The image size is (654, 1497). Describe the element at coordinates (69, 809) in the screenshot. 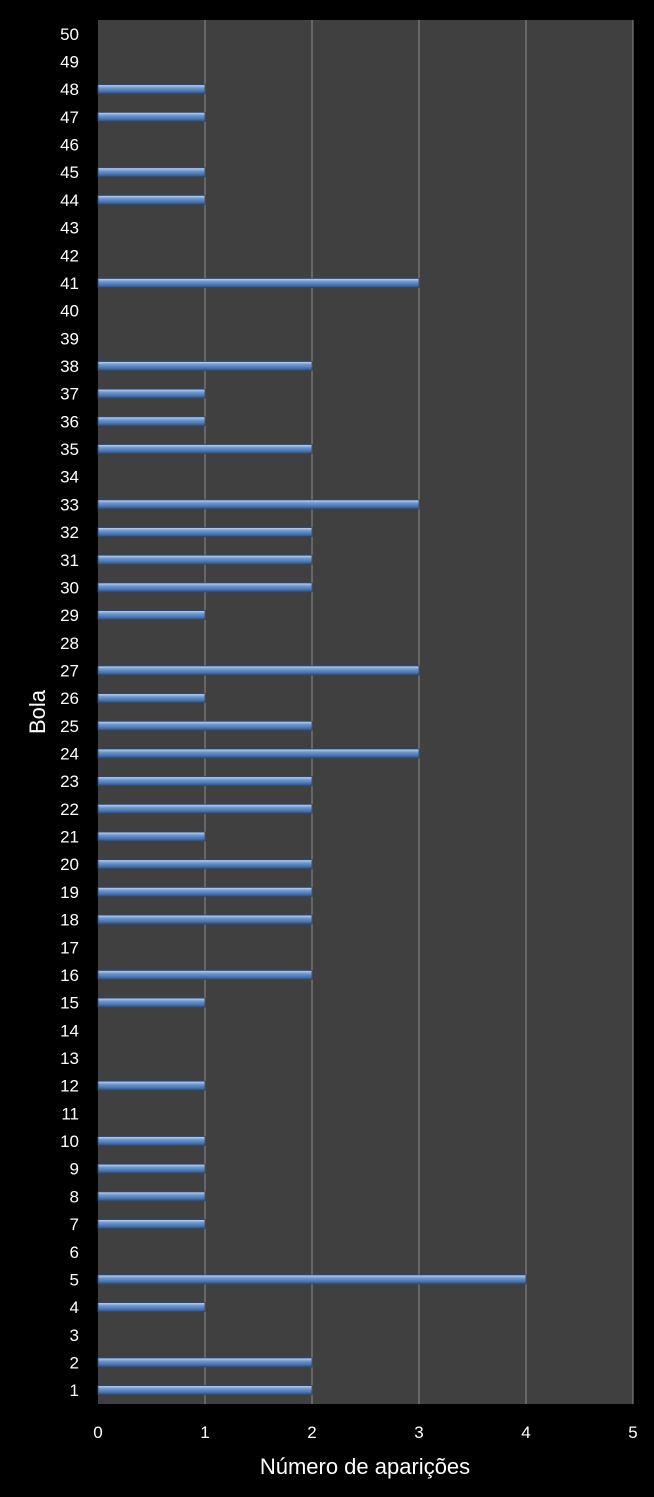

I see `y-tick-label: 22` at that location.